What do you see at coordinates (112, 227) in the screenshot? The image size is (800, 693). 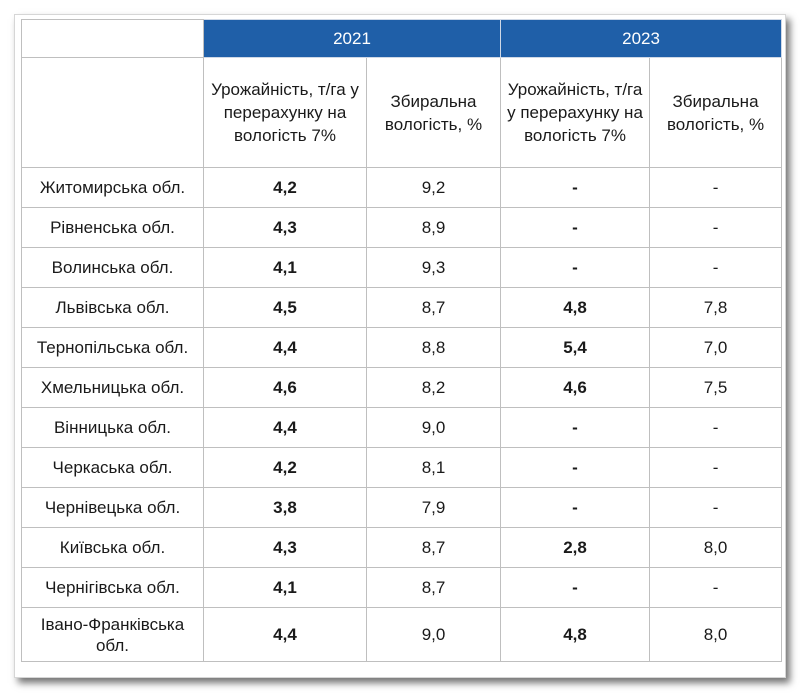 I see `region-cell: Рівненська обл.` at bounding box center [112, 227].